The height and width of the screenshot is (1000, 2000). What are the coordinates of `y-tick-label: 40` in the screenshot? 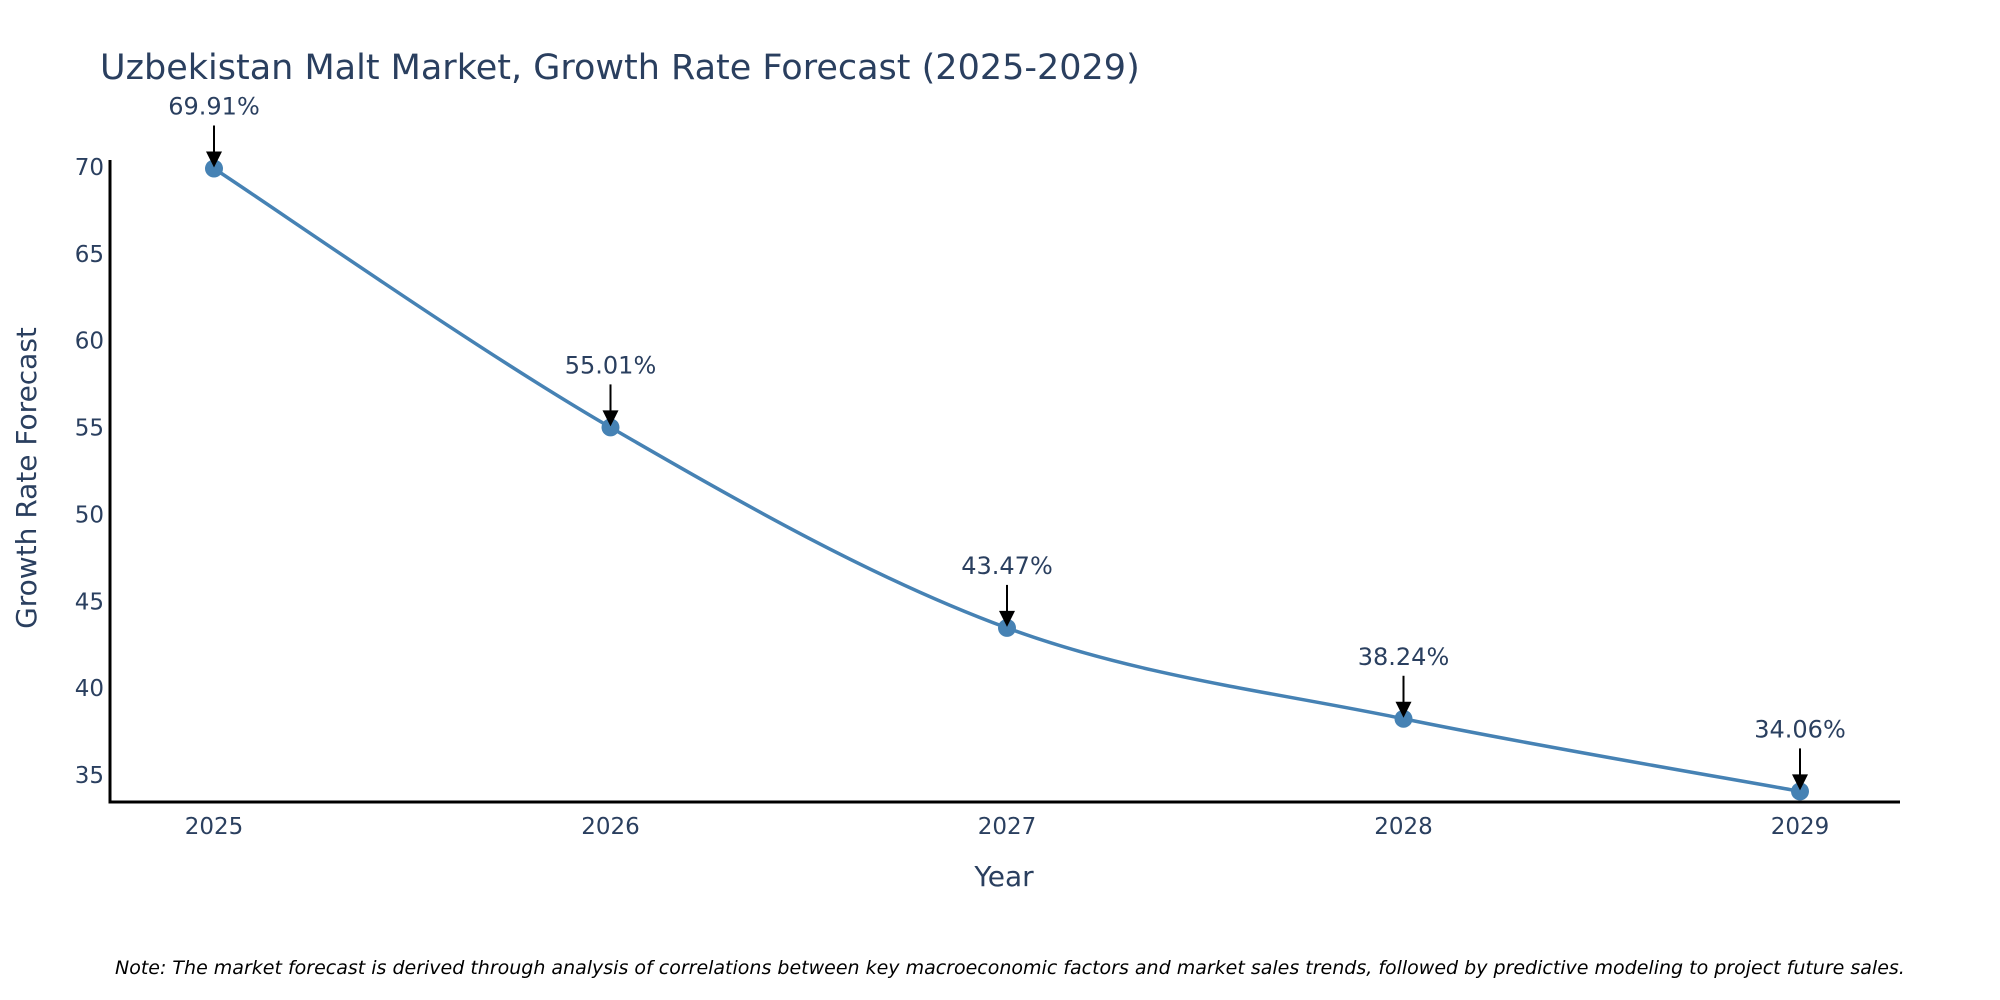 It's located at (89, 689).